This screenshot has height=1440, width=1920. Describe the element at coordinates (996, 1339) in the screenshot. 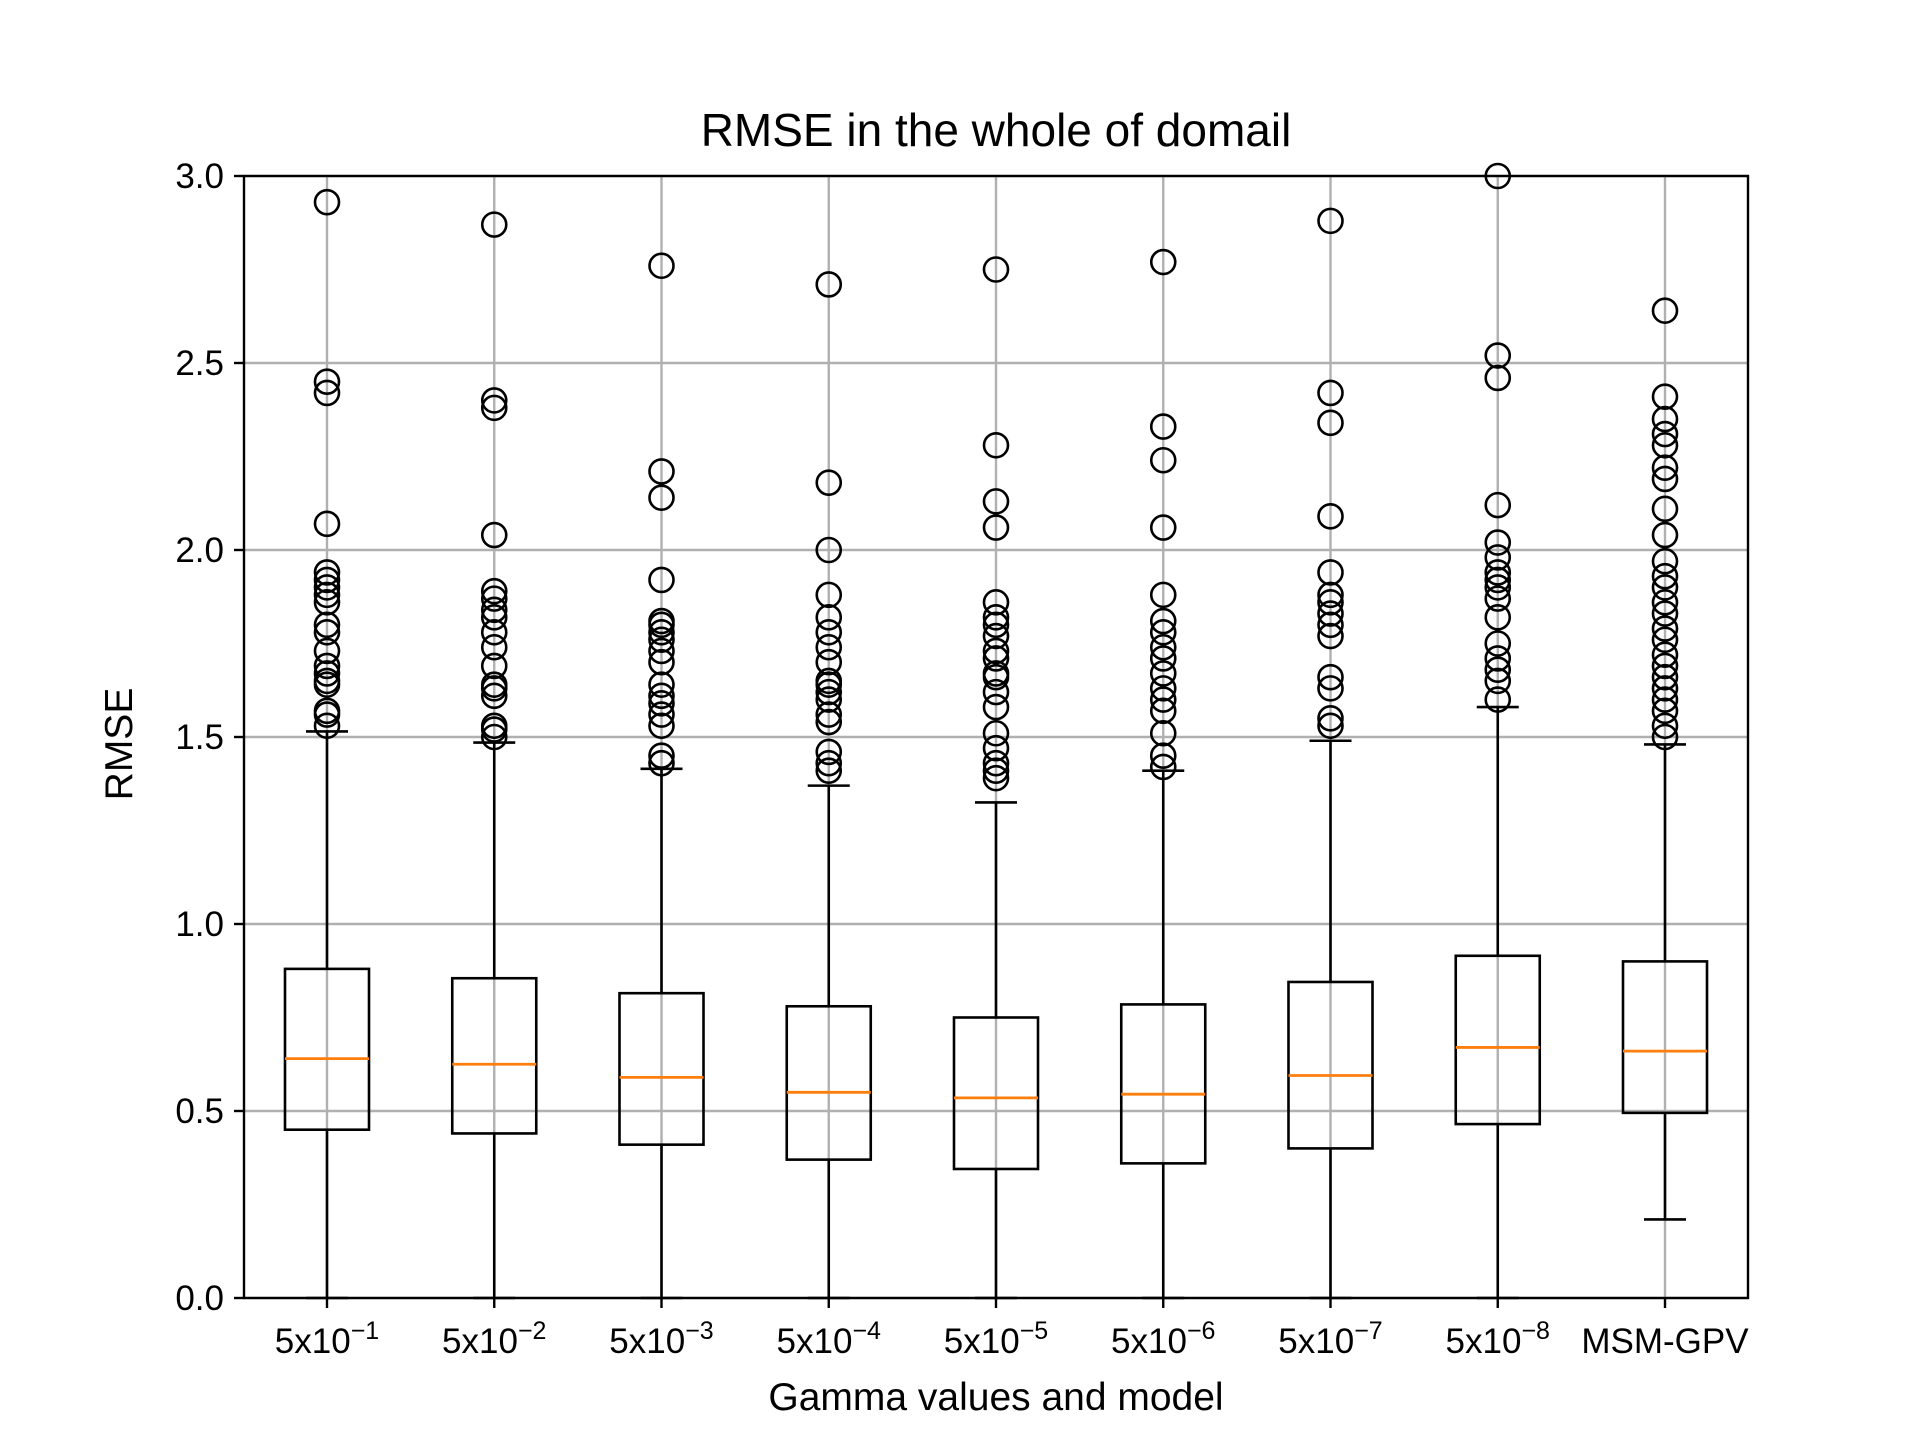

I see `x-tick-label: 5x10⁻⁵` at that location.